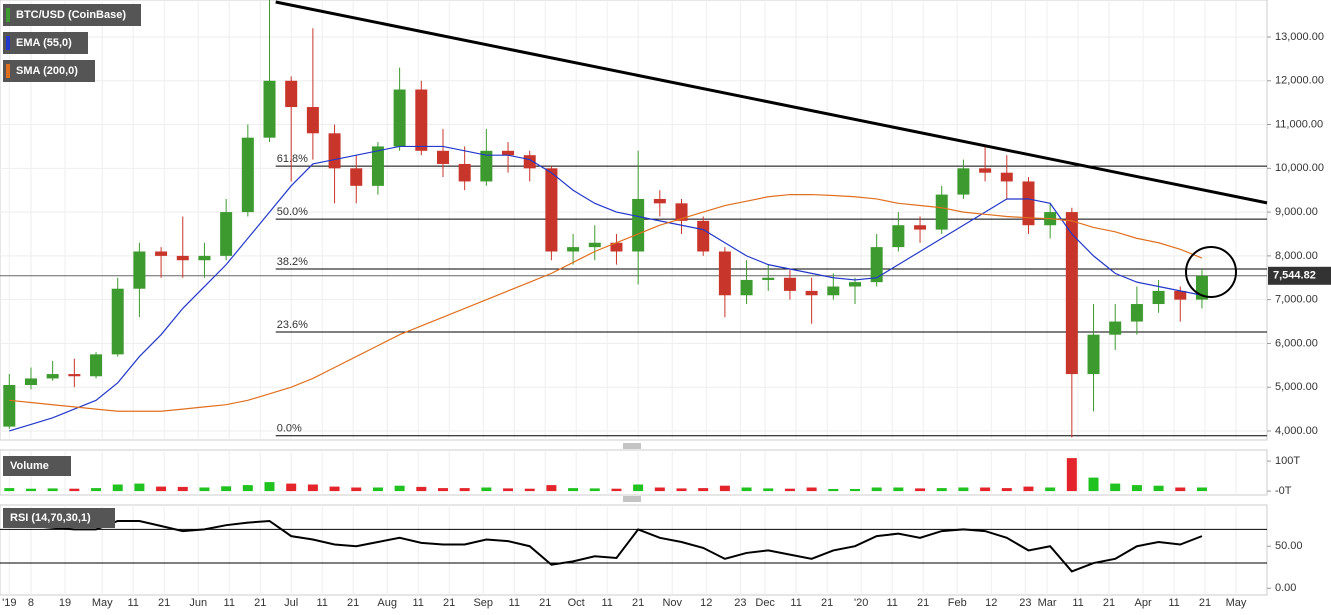 This screenshot has height=615, width=1331. I want to click on x-tick-label: 19, so click(65, 603).